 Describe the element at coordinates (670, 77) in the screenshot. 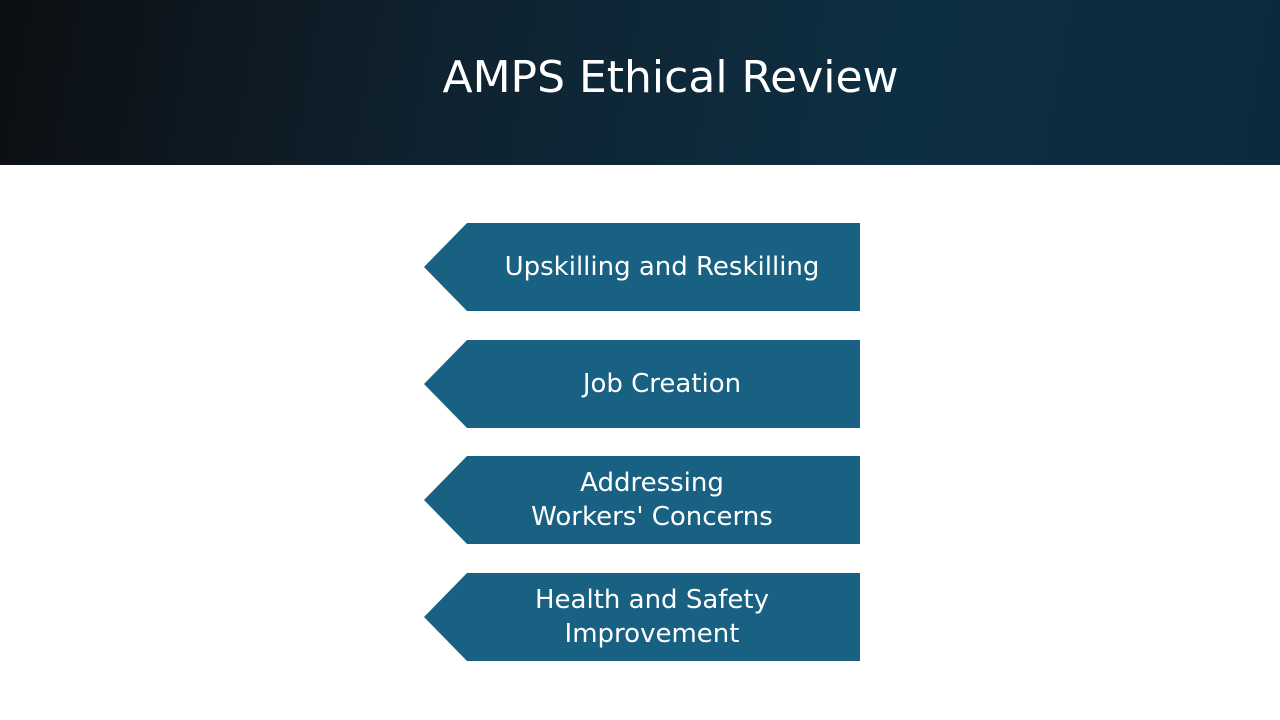

I see `slide-title: AMPS Ethical Review` at that location.